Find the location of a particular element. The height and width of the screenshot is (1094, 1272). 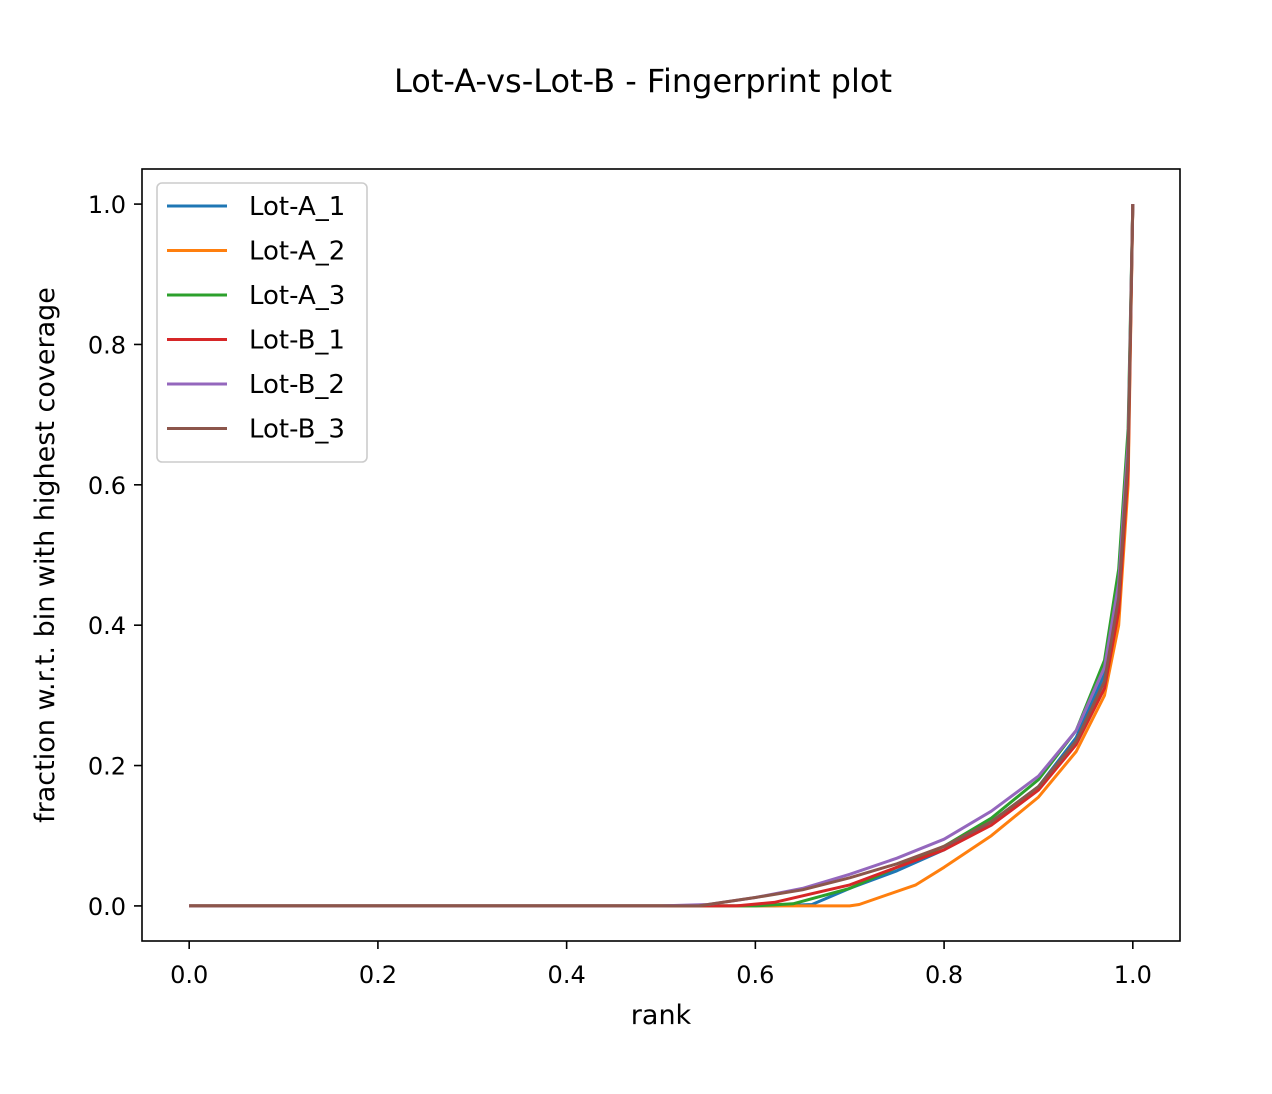

y-tick-label: 1.0 is located at coordinates (107, 205).